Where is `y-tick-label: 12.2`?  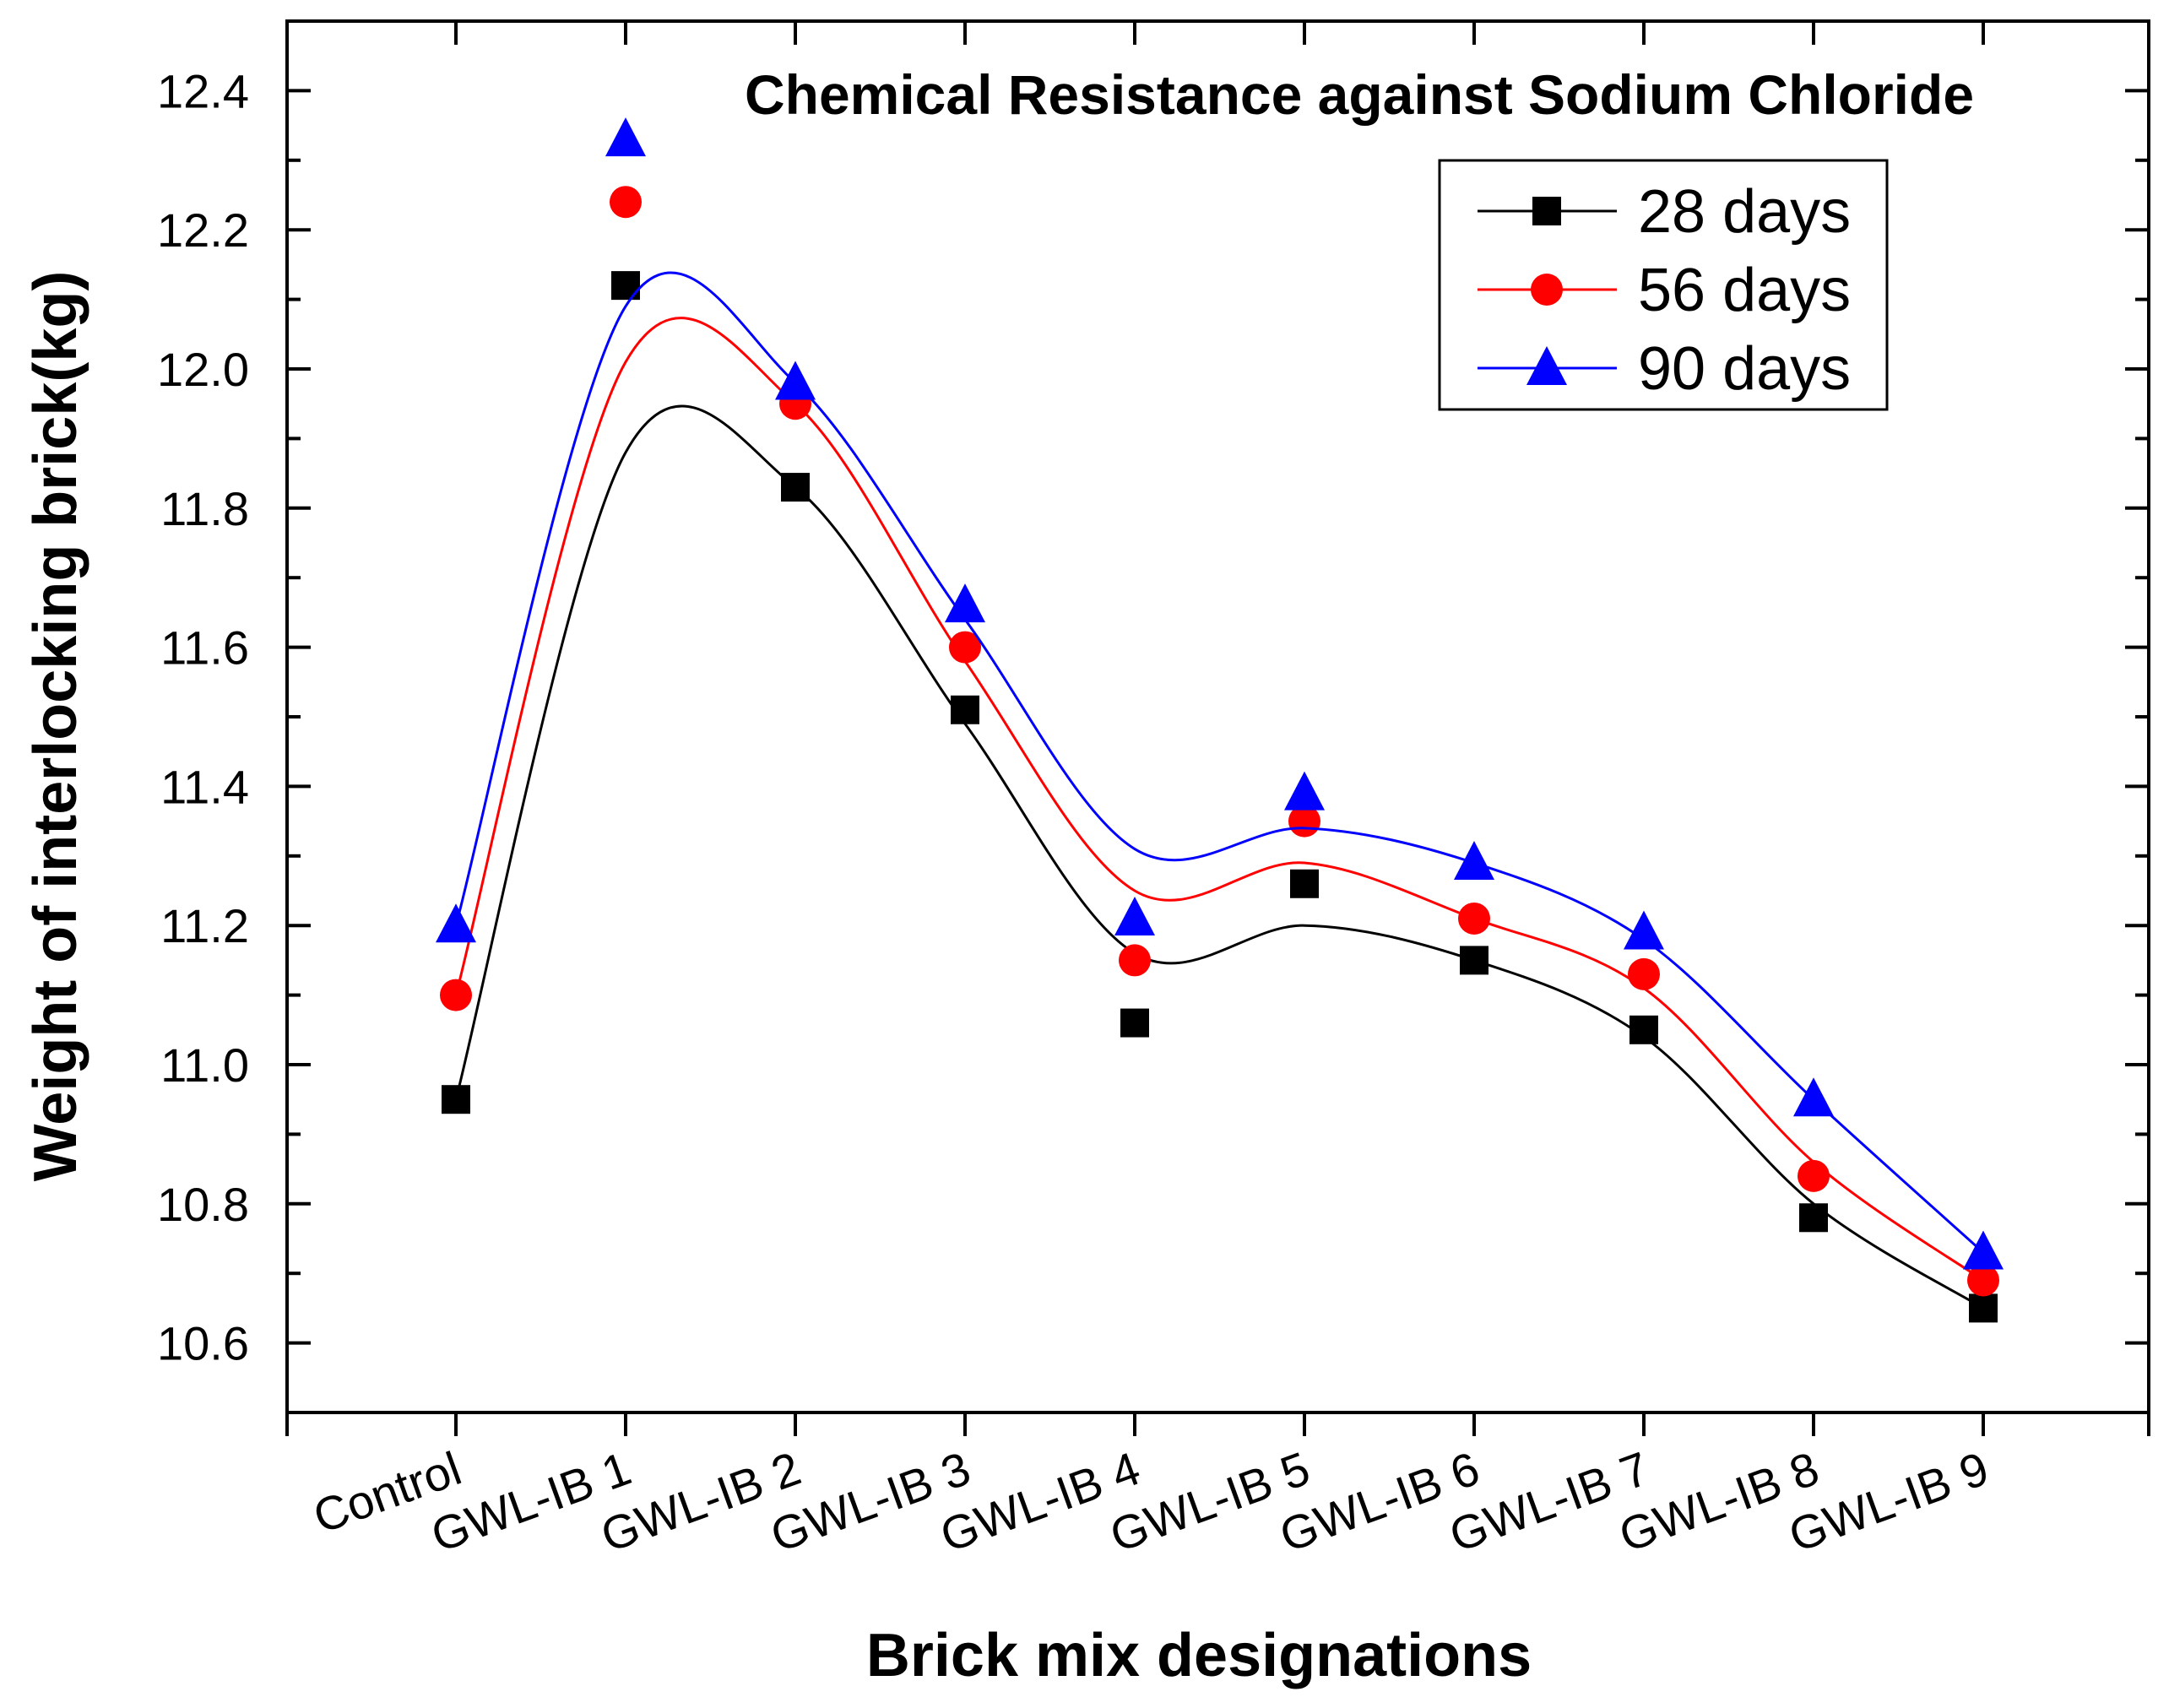
y-tick-label: 12.2 is located at coordinates (203, 230).